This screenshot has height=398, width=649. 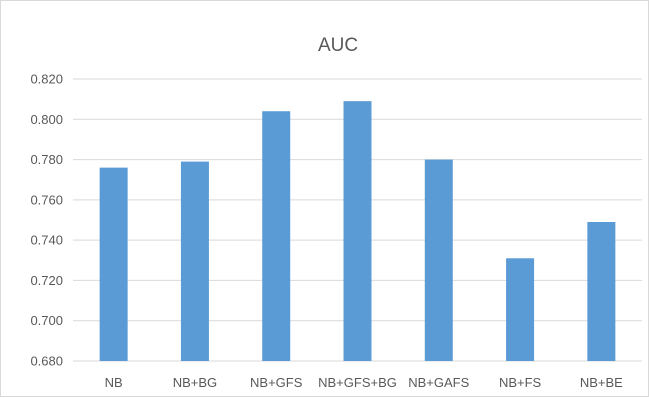 I want to click on x-axis-ticks: NB NB+BG NB+GFS NB+GFS+BG NB+GAFS NB+FS NB+BE, so click(x=364, y=382).